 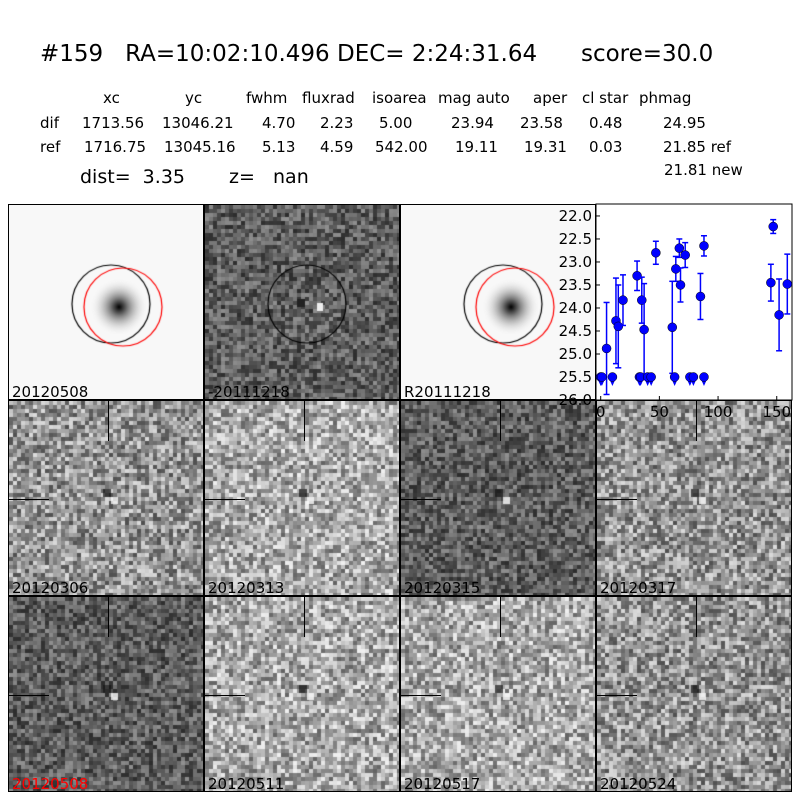 I want to click on table-cell: 1716.75, so click(x=115, y=147).